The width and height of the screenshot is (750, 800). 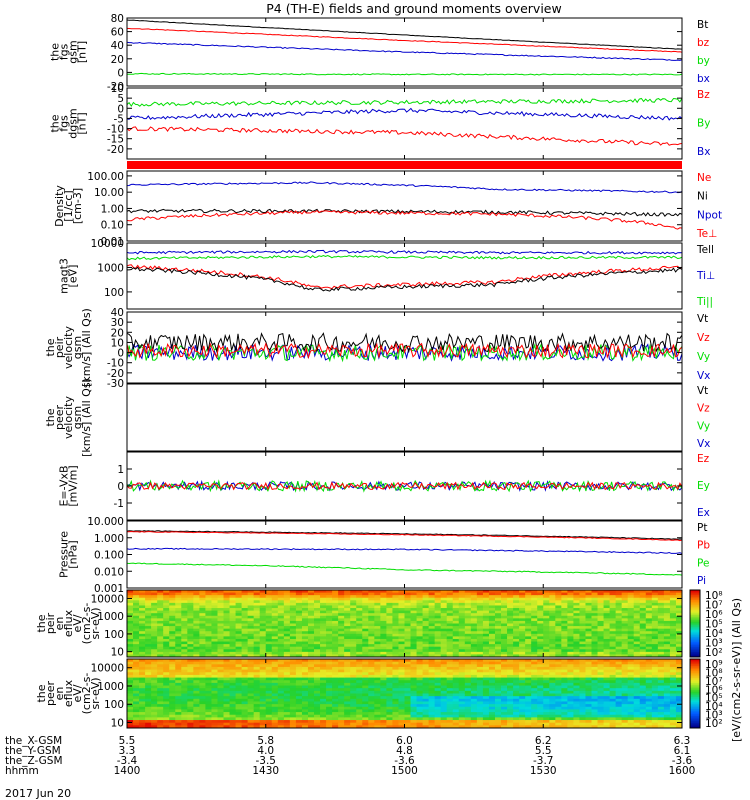 I want to click on legend-ez: Ez, so click(x=703, y=459).